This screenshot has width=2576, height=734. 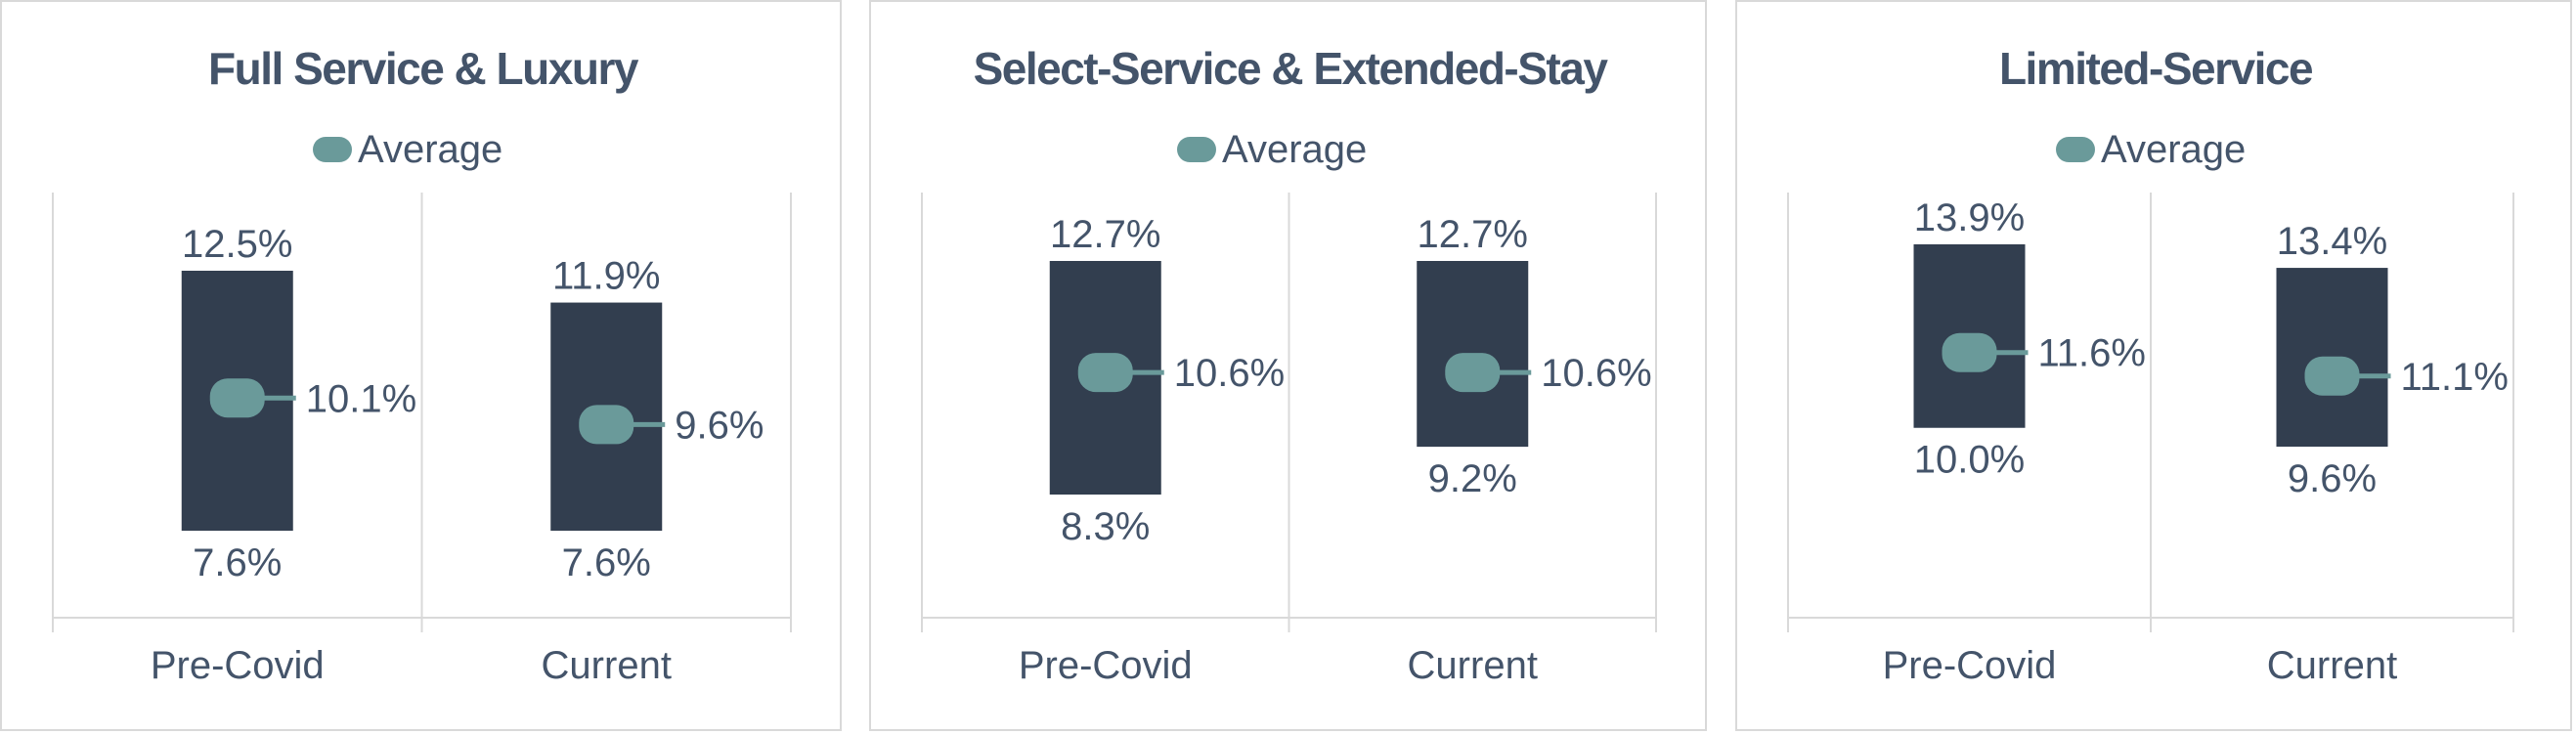 What do you see at coordinates (1472, 478) in the screenshot?
I see `data-label-low: 9.2%` at bounding box center [1472, 478].